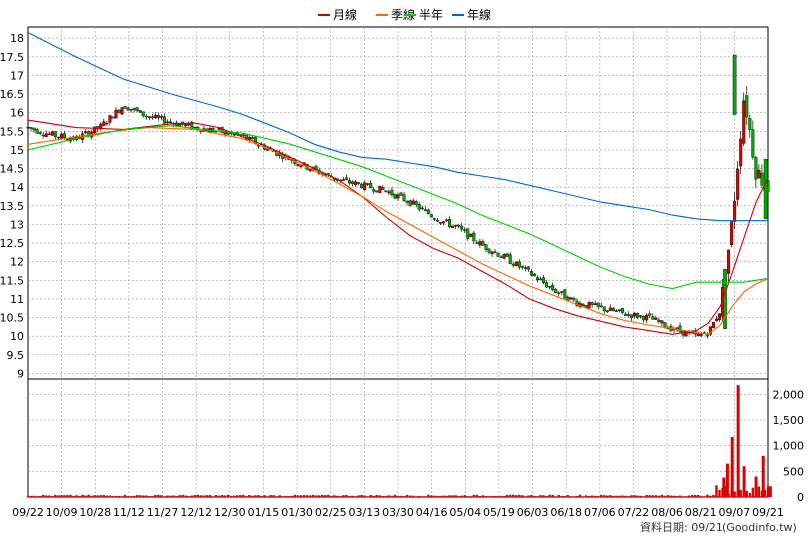  Describe the element at coordinates (62, 512) in the screenshot. I see `date-tick-label: 10/09` at that location.